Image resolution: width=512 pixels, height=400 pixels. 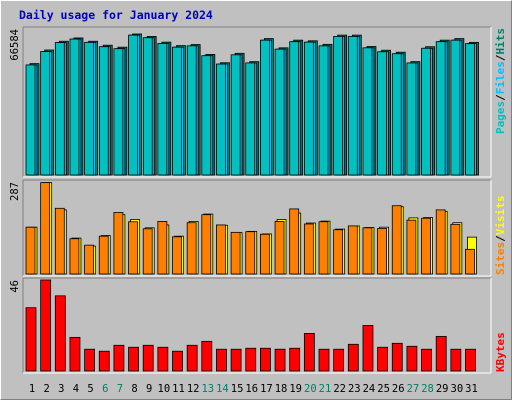 What do you see at coordinates (310, 389) in the screenshot?
I see `x-tick-label: 20` at bounding box center [310, 389].